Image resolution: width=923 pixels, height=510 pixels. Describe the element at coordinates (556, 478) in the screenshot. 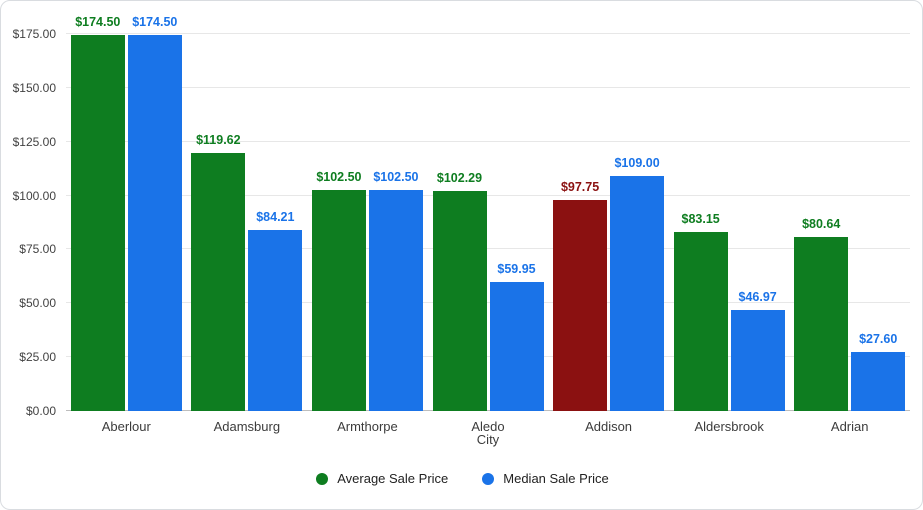

I see `legend-label: Median Sale Price` at that location.